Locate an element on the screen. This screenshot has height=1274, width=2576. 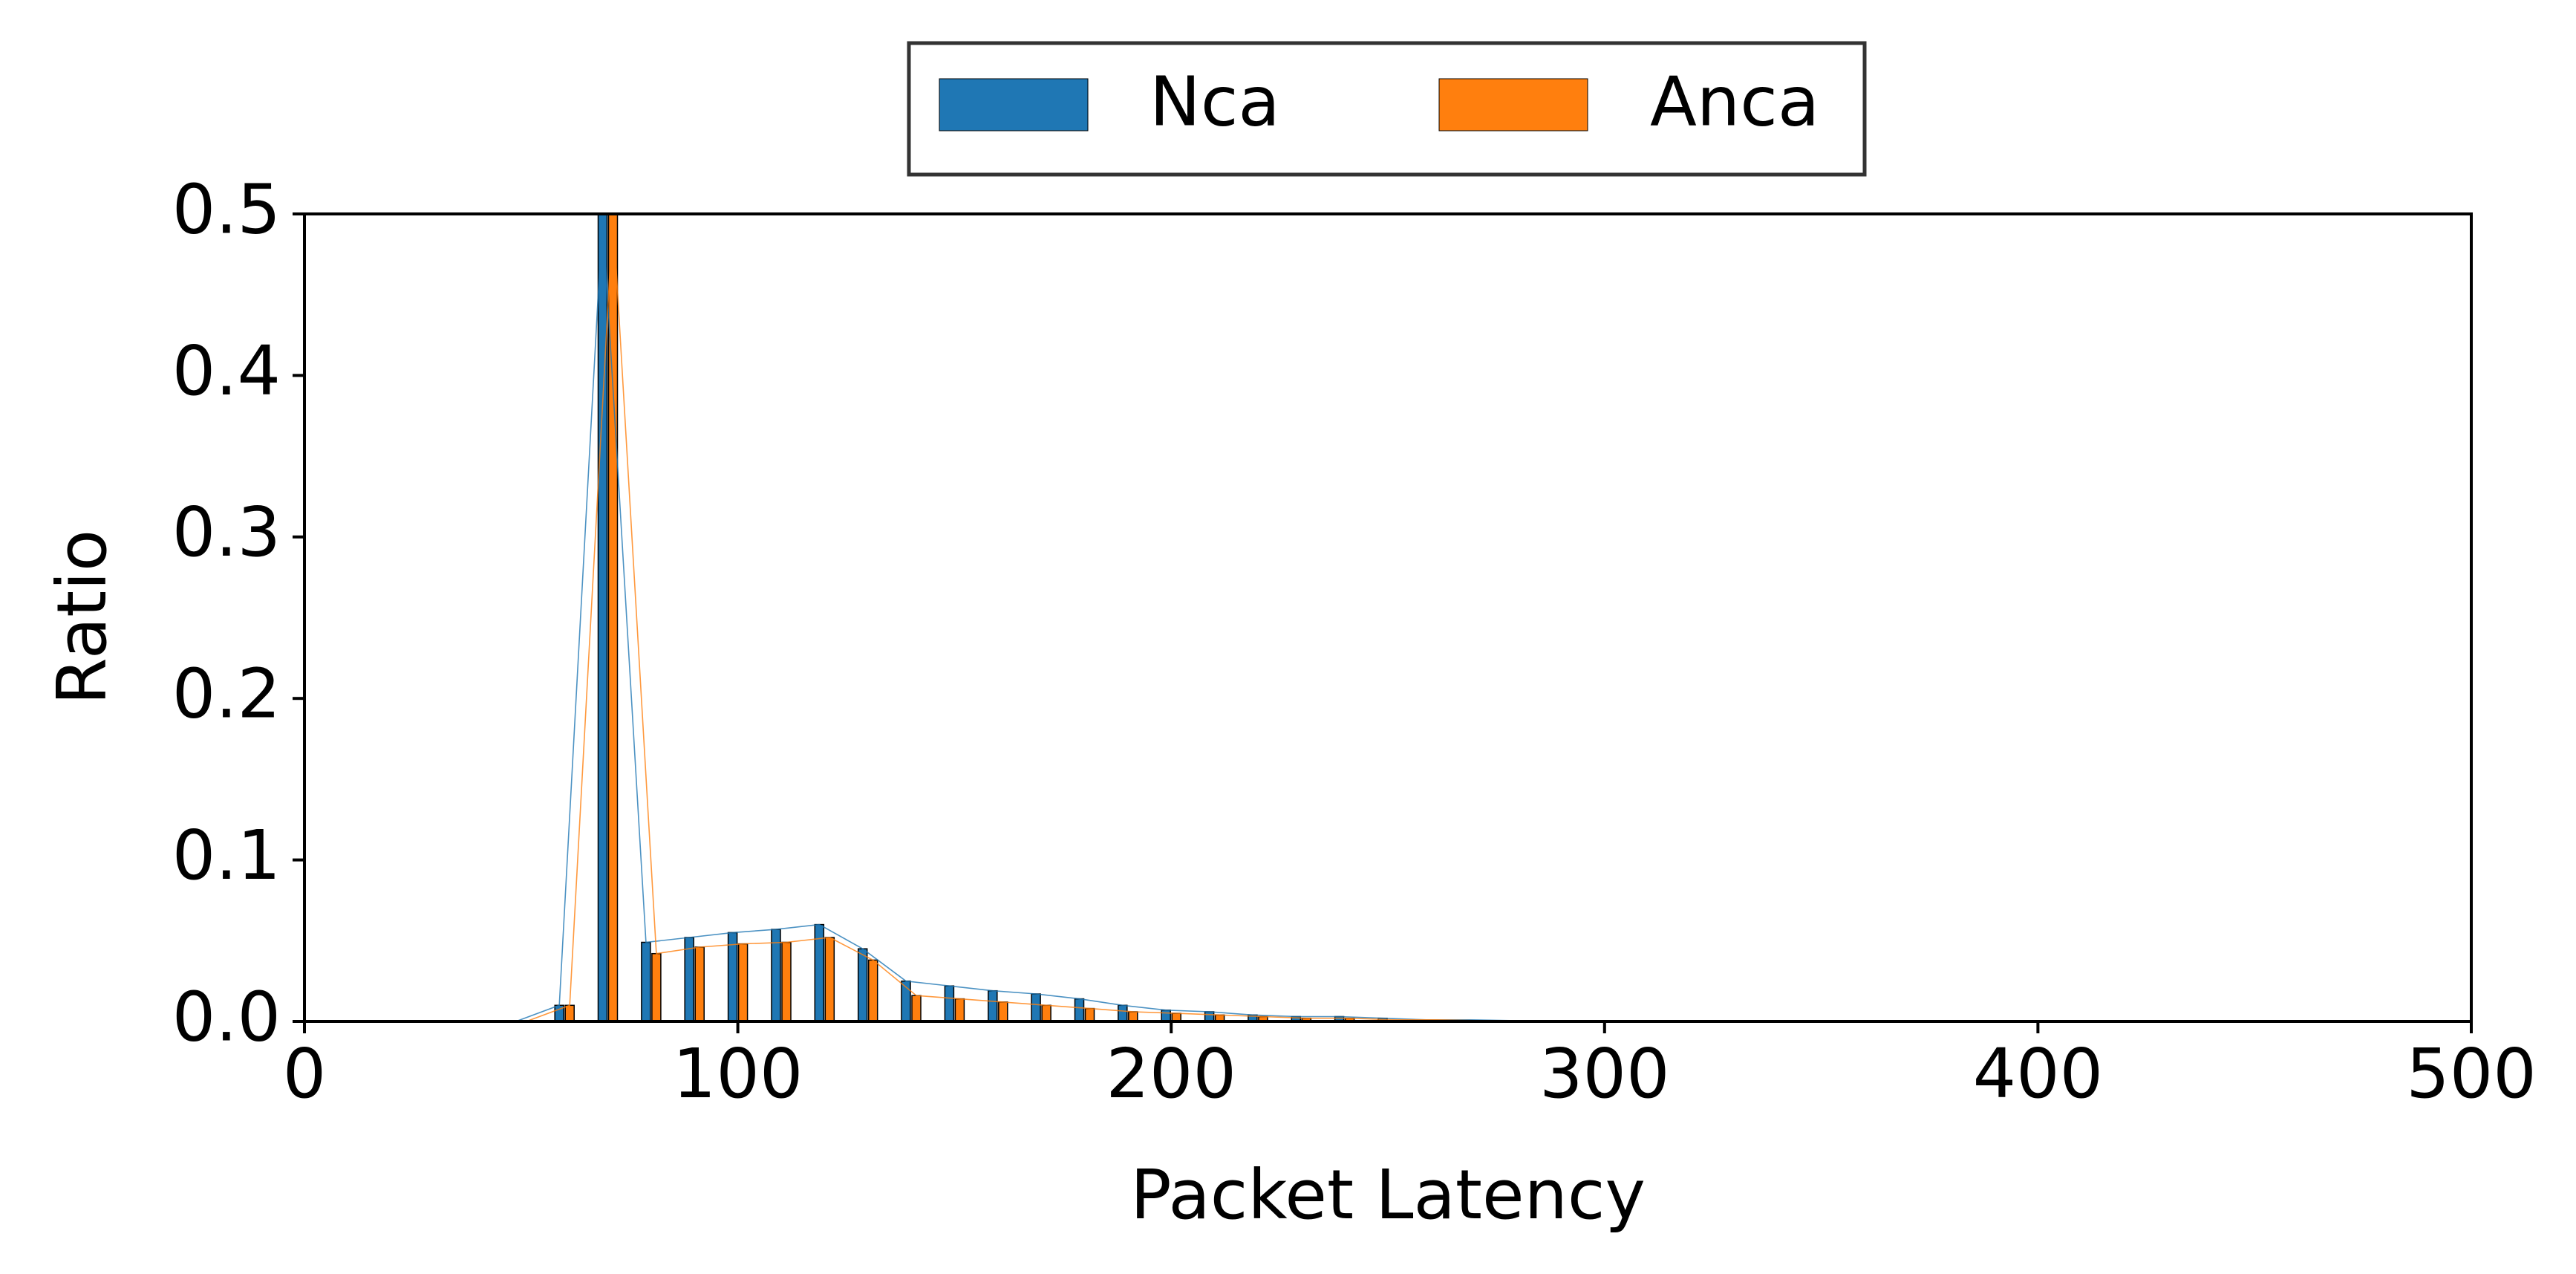
legend-swatch-nca is located at coordinates (1014, 105).